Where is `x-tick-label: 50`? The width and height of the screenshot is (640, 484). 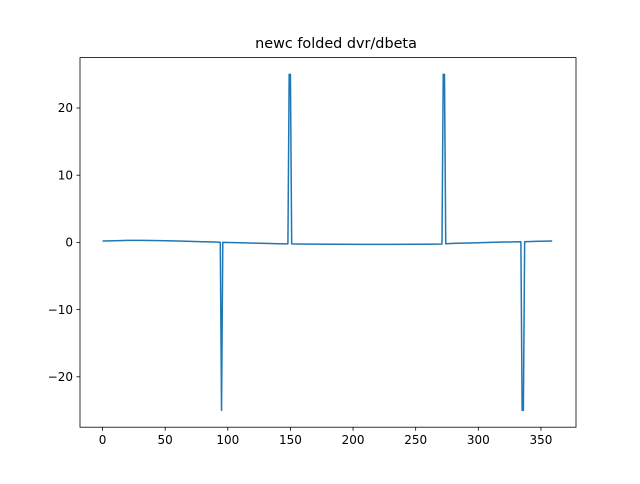
x-tick-label: 50 is located at coordinates (165, 440).